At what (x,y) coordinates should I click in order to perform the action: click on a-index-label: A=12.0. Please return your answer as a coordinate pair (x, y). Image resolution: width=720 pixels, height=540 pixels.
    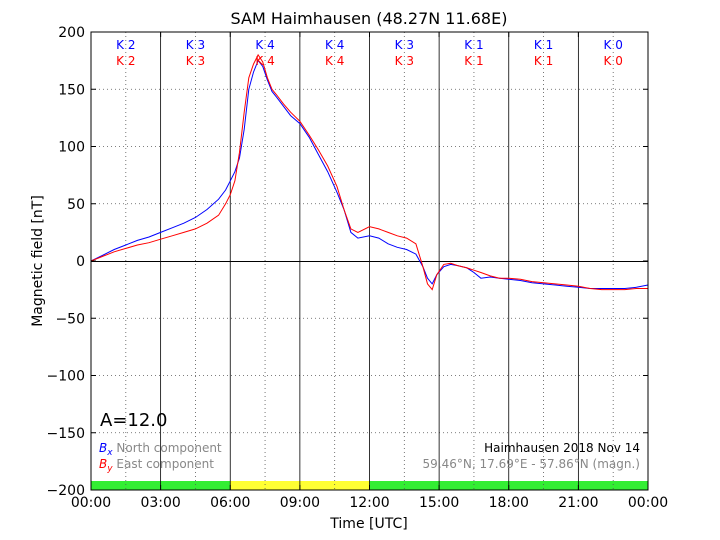
    Looking at the image, I should click on (133, 420).